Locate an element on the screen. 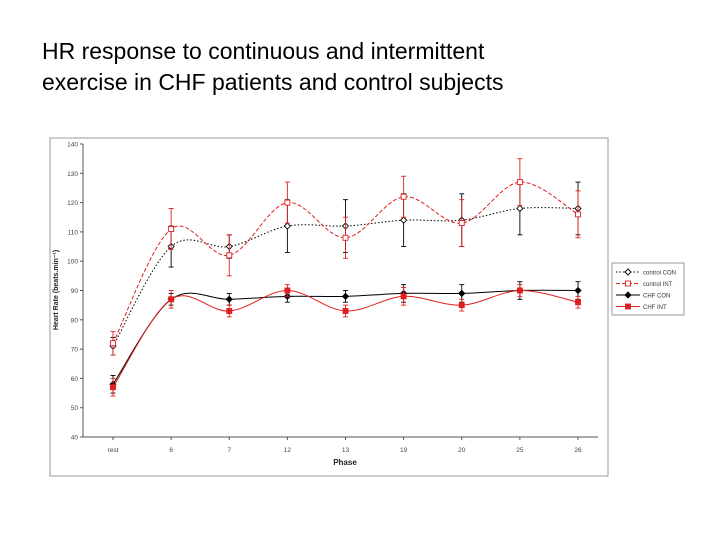 Image resolution: width=720 pixels, height=540 pixels. y-axis-label: Heart Rate (beats.min⁻¹) is located at coordinates (56, 290).